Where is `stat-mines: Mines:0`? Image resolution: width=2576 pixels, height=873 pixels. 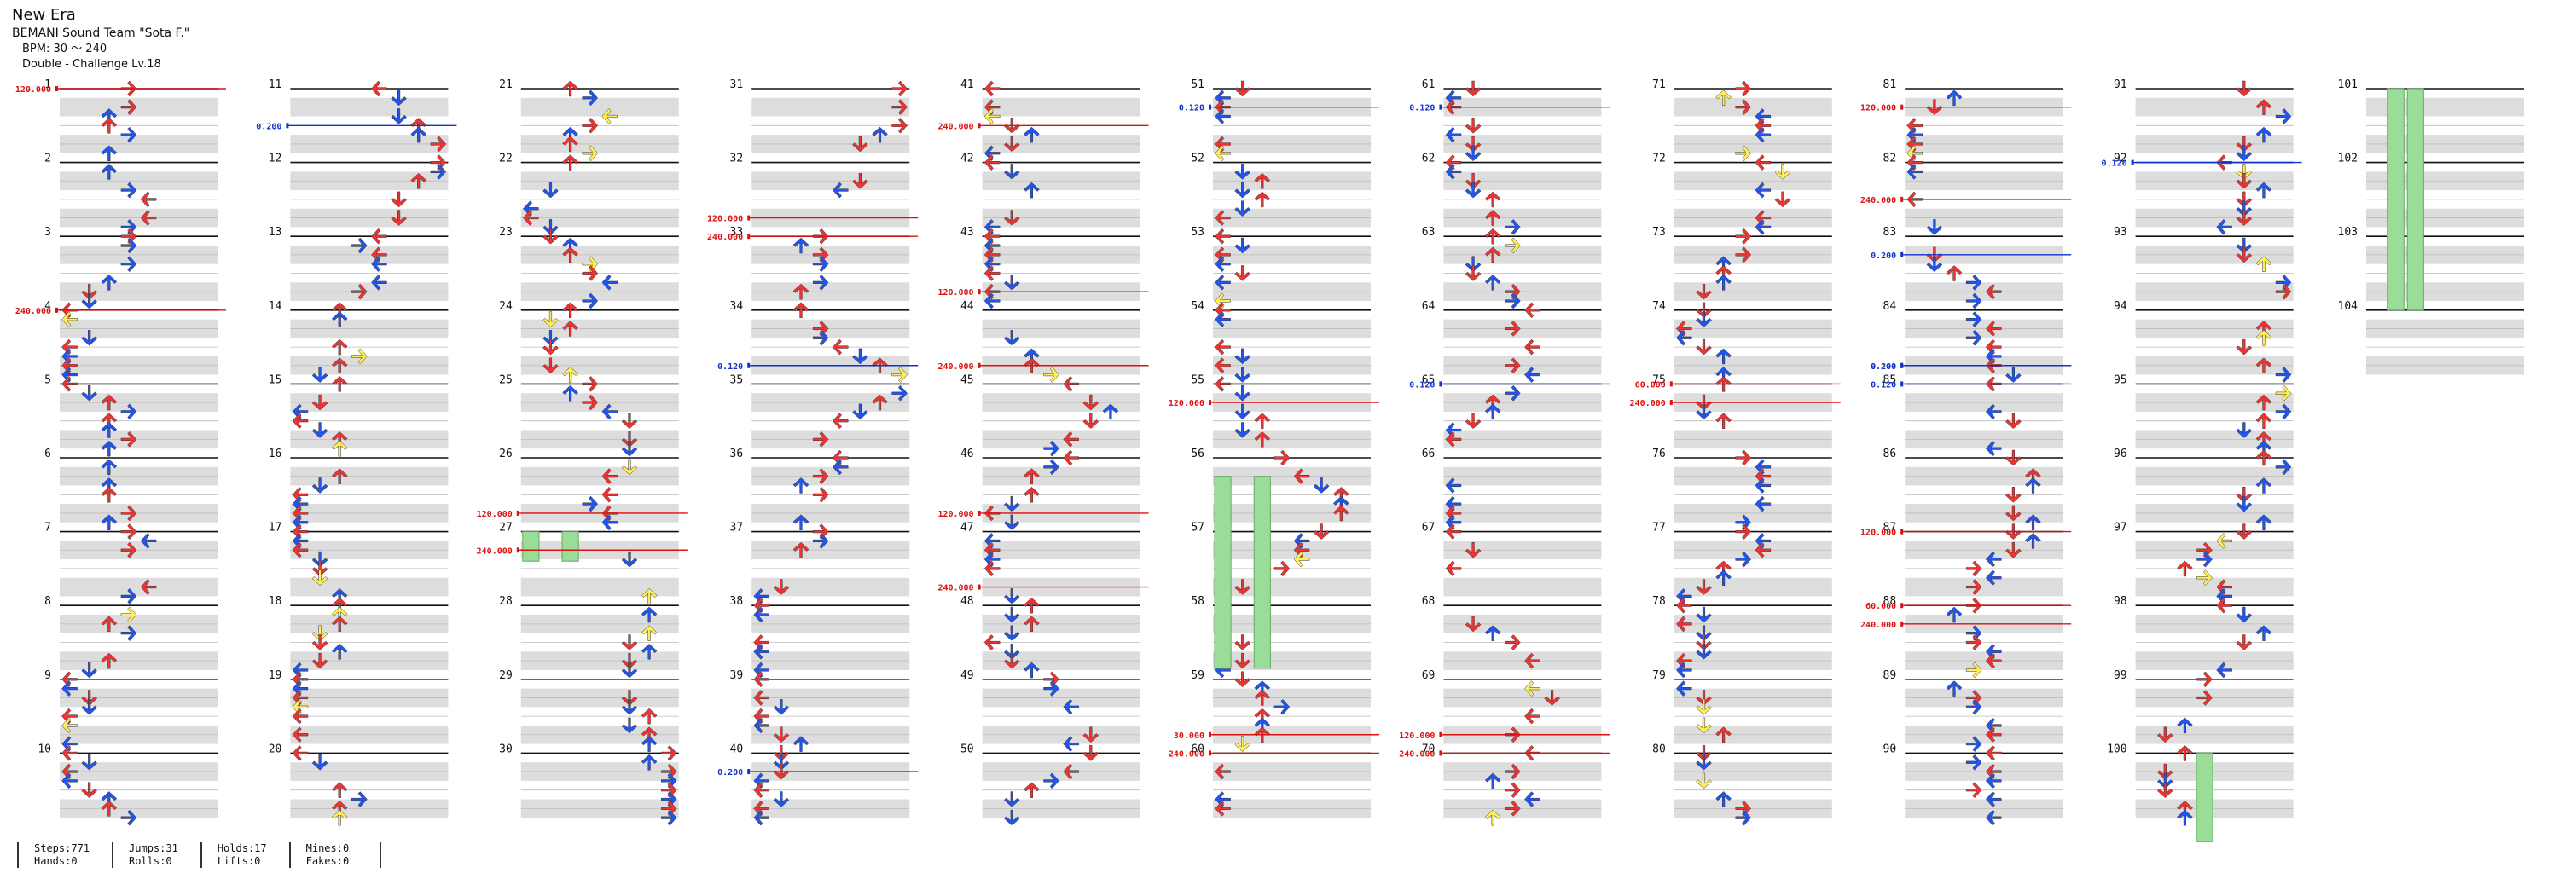 stat-mines: Mines:0 is located at coordinates (327, 848).